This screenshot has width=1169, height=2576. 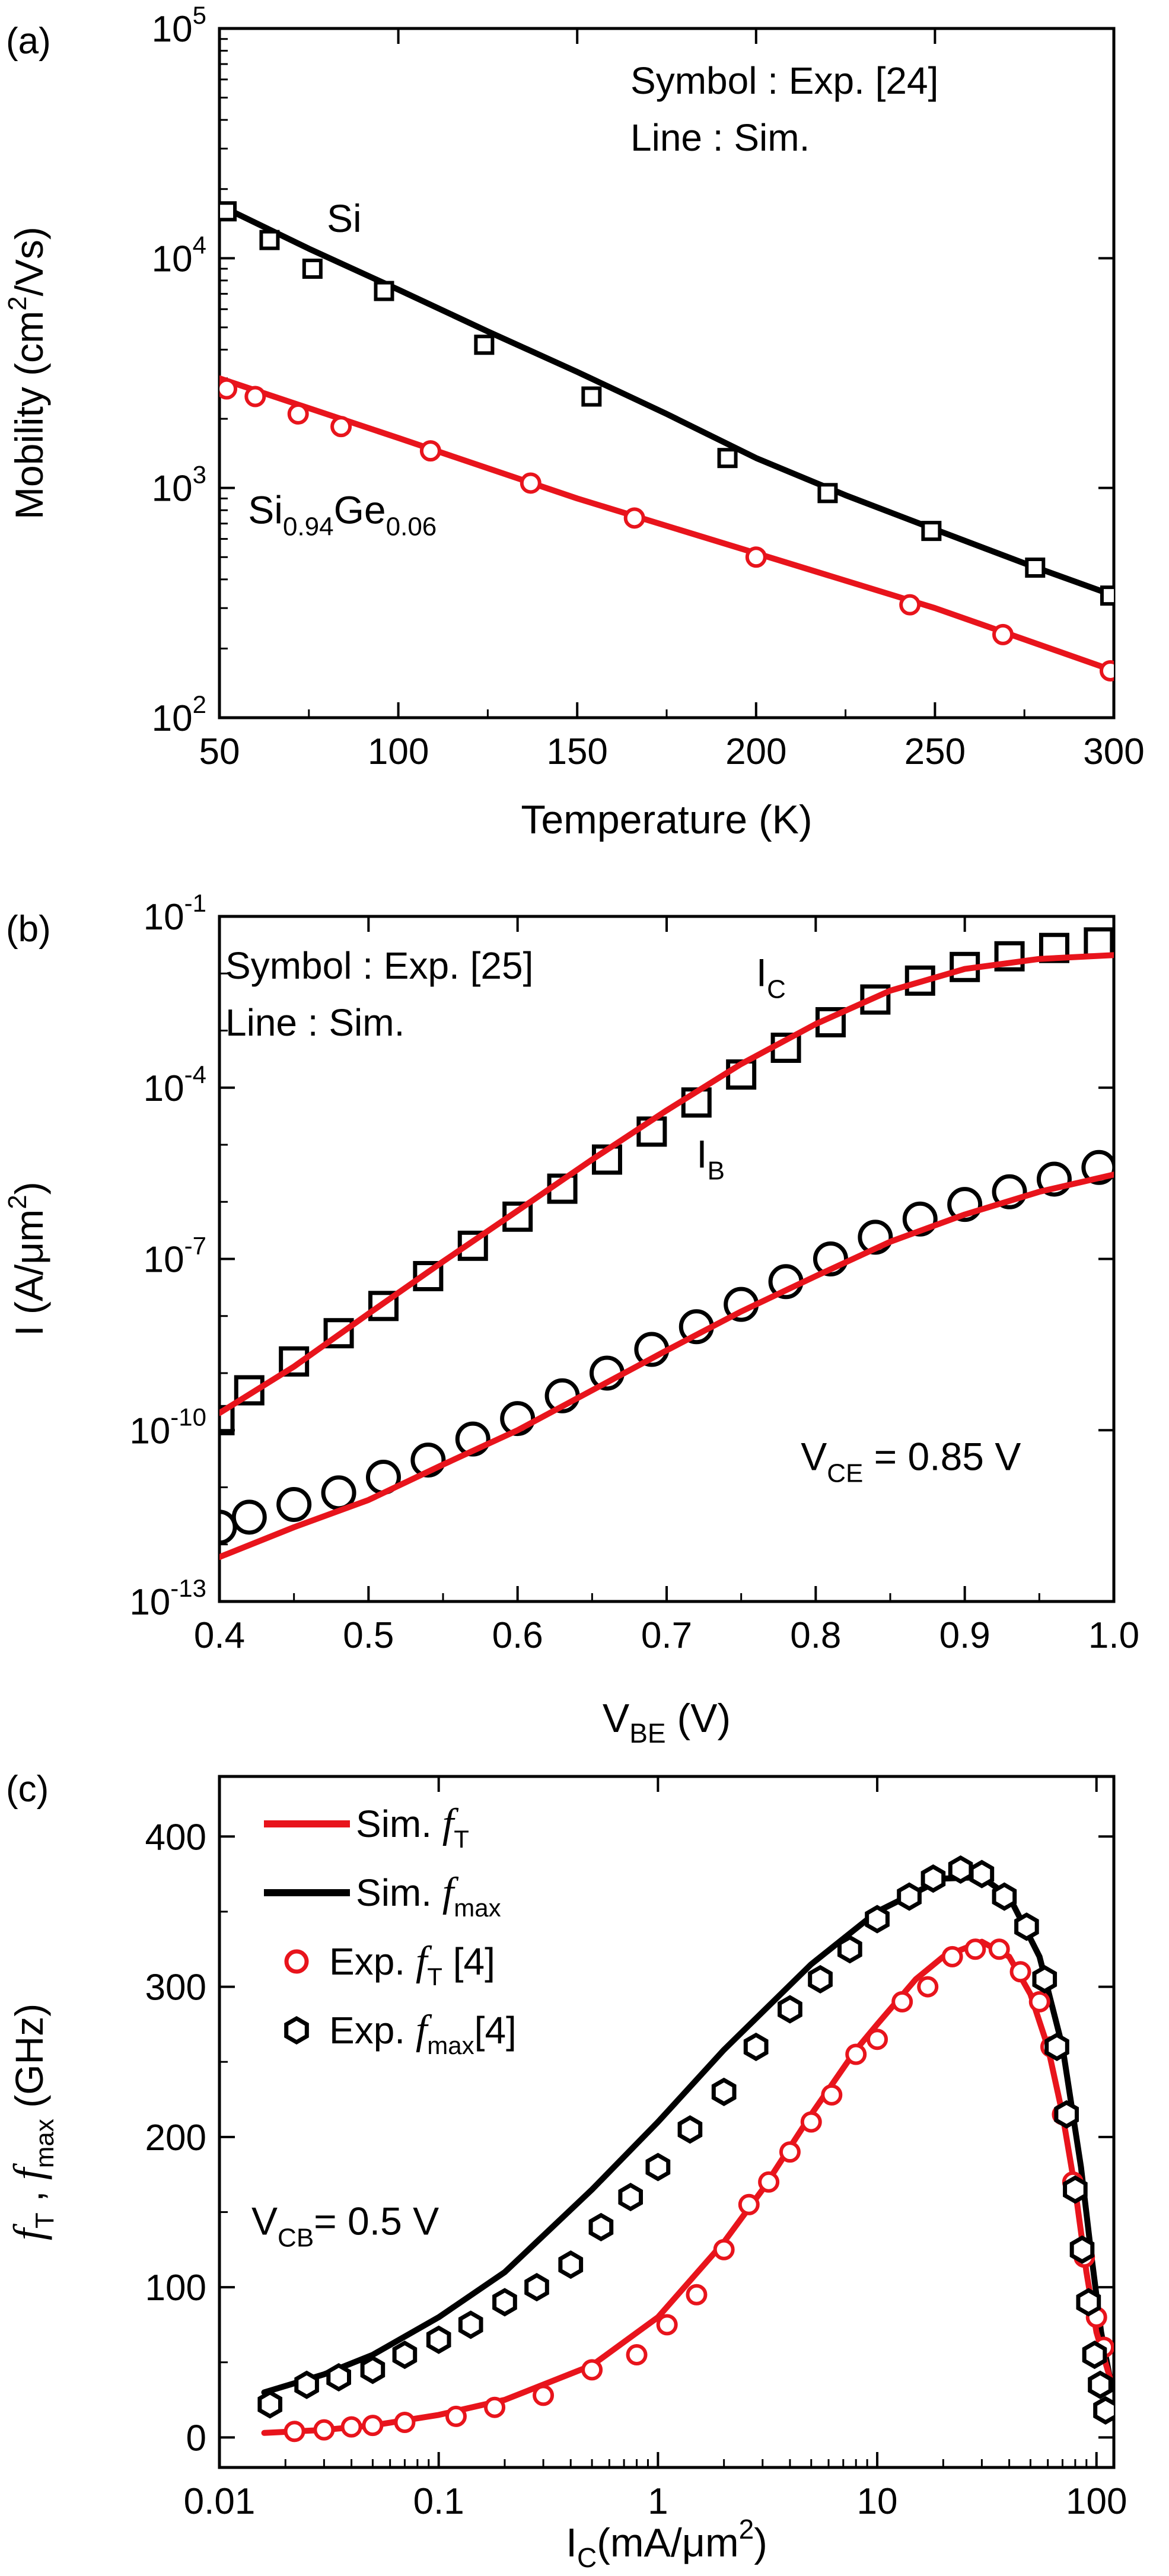 I want to click on x-tick-label: 200, so click(x=755, y=751).